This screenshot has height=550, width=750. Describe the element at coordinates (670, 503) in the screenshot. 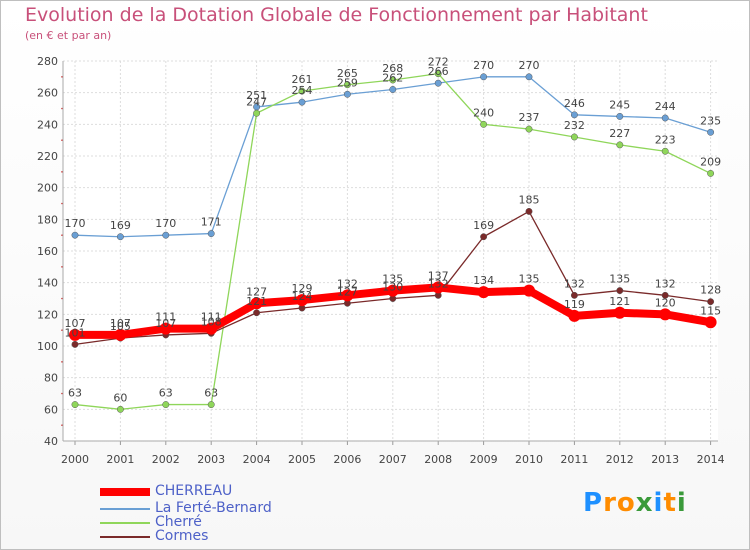

I see `logo-letter: t` at that location.